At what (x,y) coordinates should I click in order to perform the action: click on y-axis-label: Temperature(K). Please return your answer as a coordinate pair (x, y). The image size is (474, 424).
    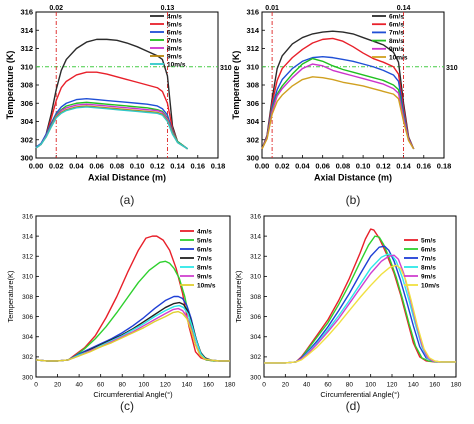
    Looking at the image, I should click on (238, 296).